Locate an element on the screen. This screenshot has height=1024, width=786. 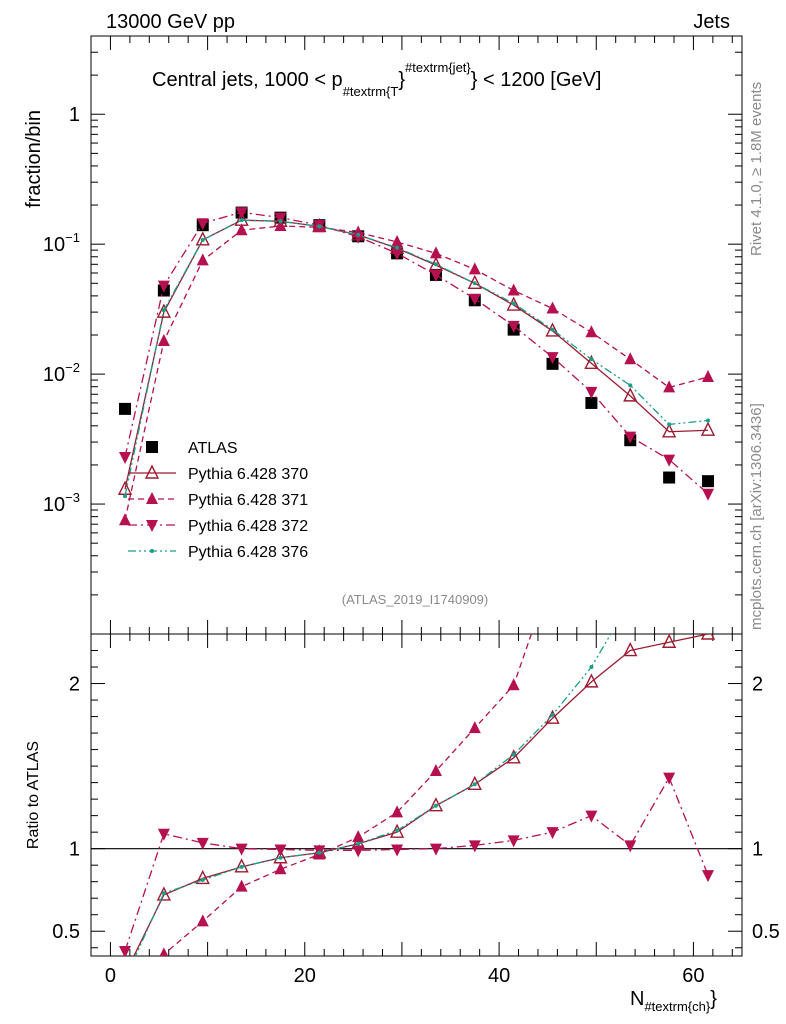
legend-label: Pythia 6.428 370 is located at coordinates (248, 474).